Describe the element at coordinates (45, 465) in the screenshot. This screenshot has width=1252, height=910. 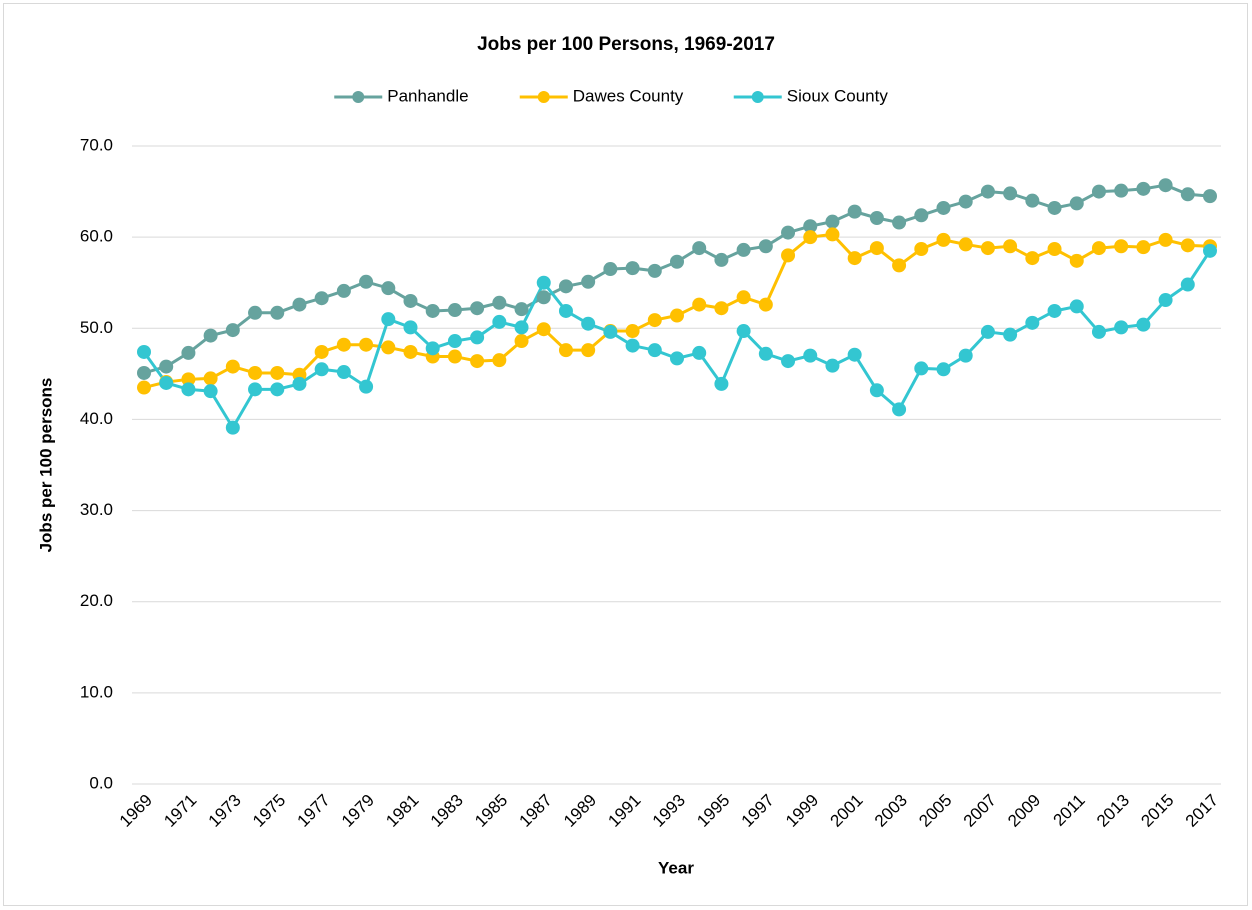
I see `y-axis-label: Jobs per 100 persons` at that location.